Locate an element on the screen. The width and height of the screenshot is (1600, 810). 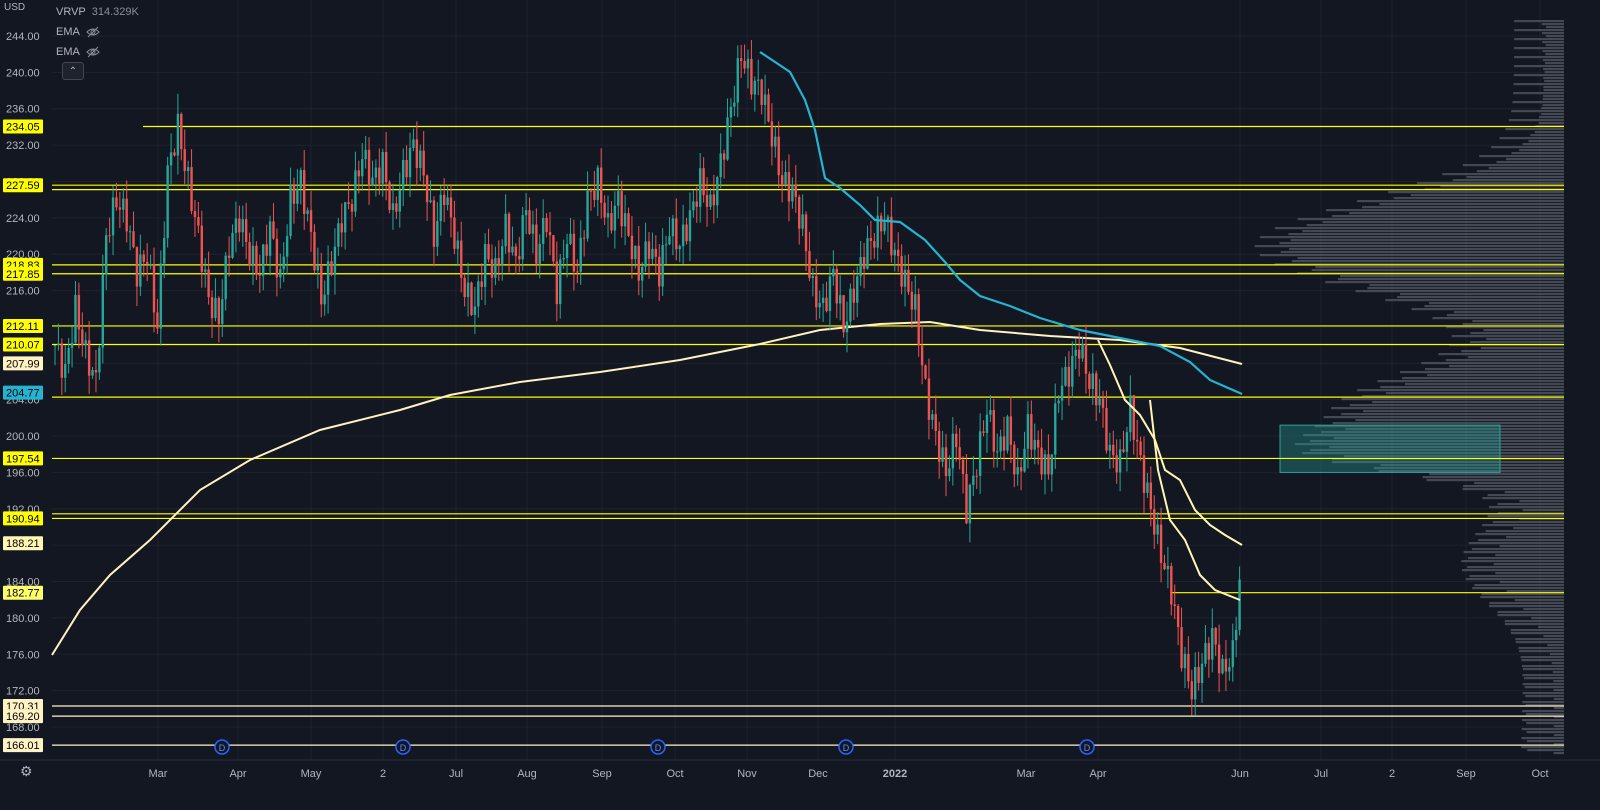
price-badge-bg is located at coordinates (23, 185).